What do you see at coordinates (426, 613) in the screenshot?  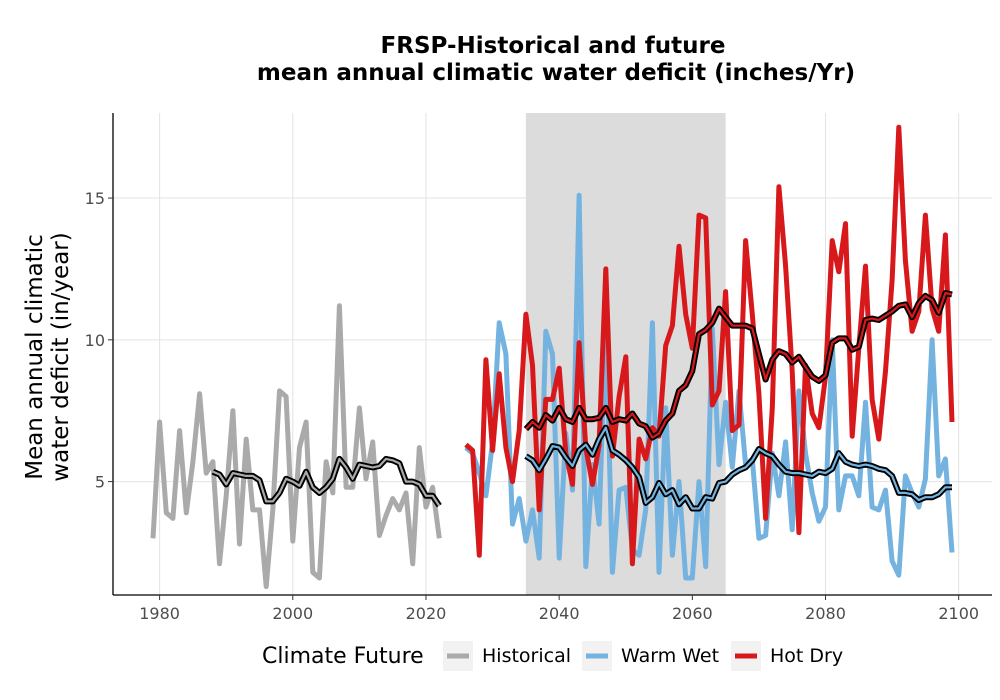 I see `x-tick-label-2020: 2020` at bounding box center [426, 613].